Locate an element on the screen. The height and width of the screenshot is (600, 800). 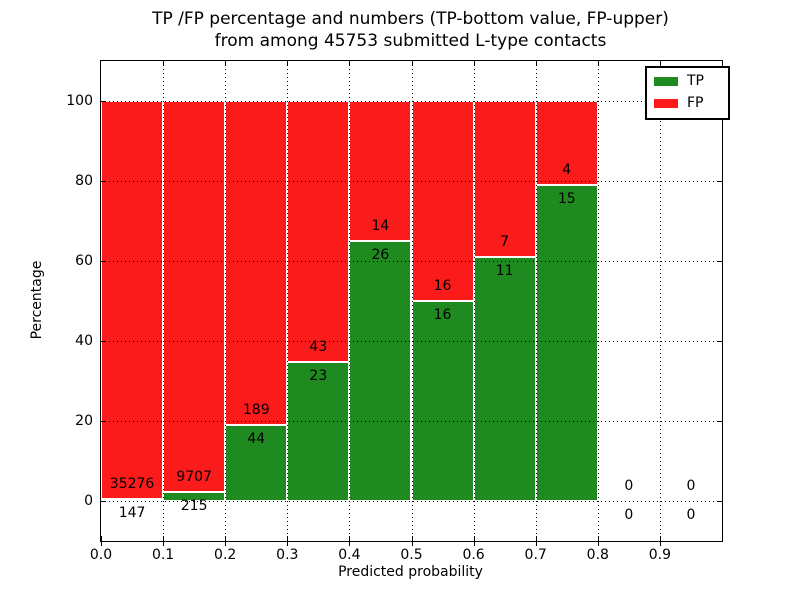
tp-count-label: 23 is located at coordinates (318, 375).